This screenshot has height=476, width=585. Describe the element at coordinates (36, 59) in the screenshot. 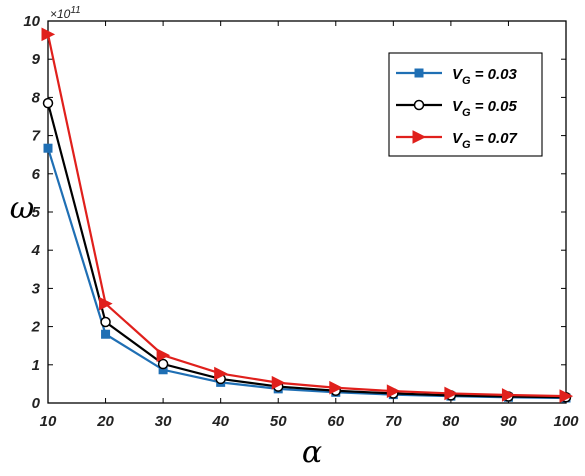

I see `y-tick-label: 9` at that location.